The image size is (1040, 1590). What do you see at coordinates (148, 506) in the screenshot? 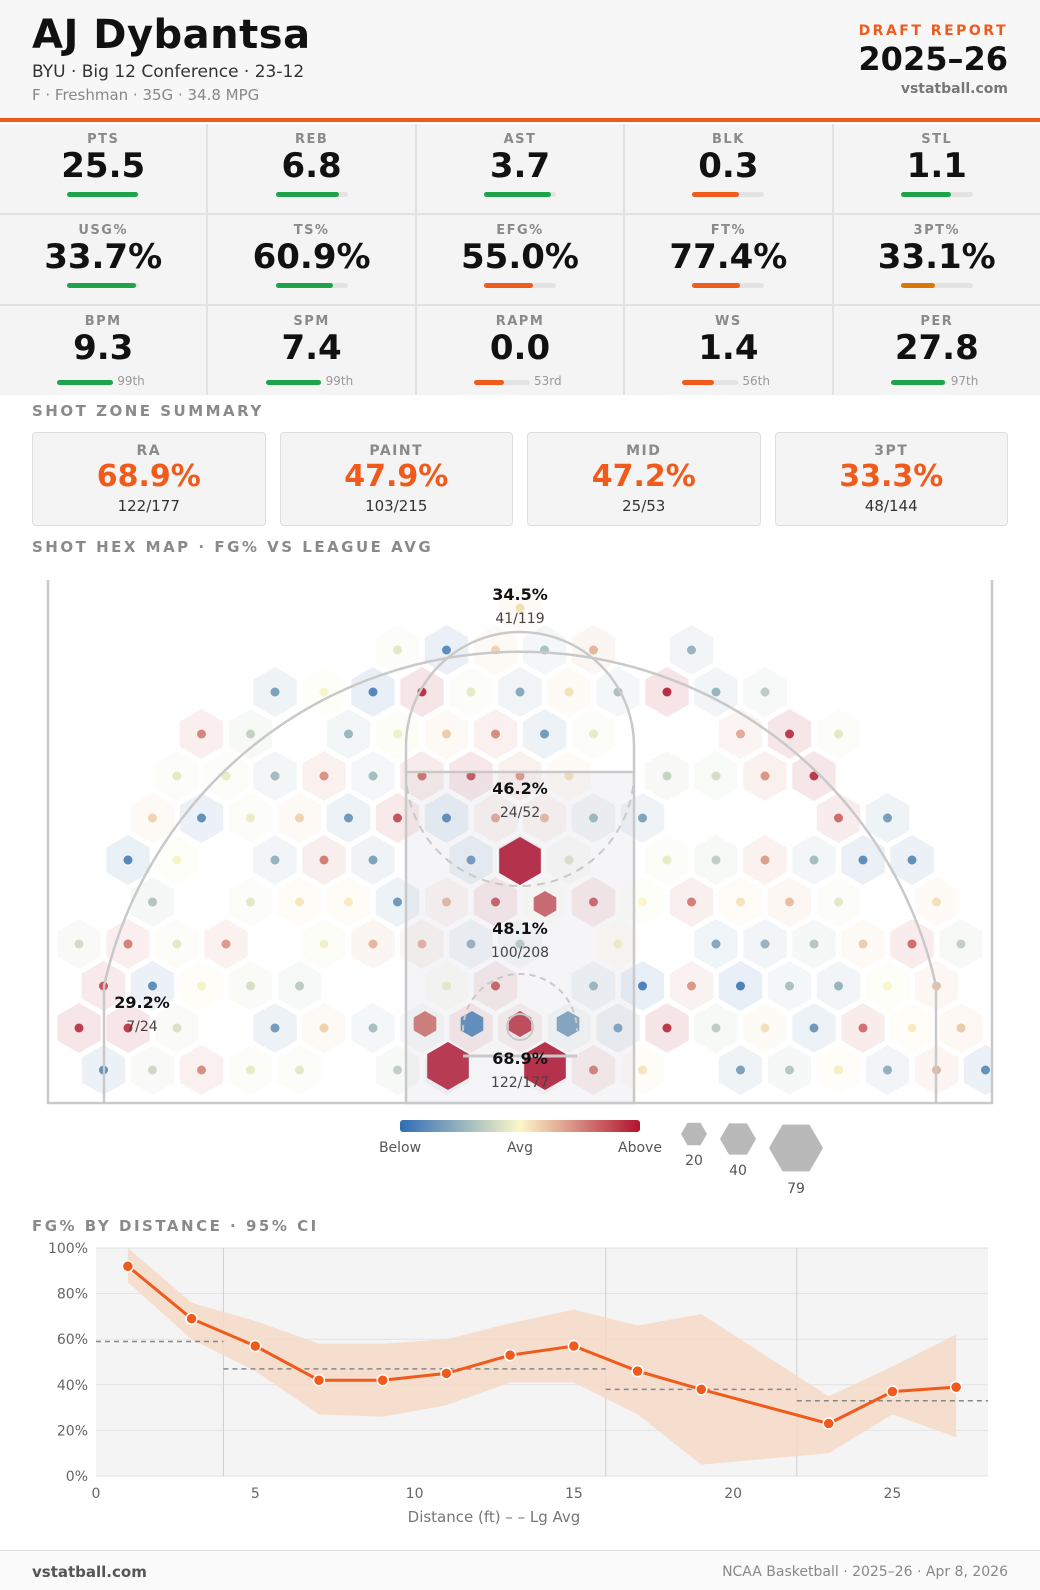
I see `zone-count: 122/177` at bounding box center [148, 506].